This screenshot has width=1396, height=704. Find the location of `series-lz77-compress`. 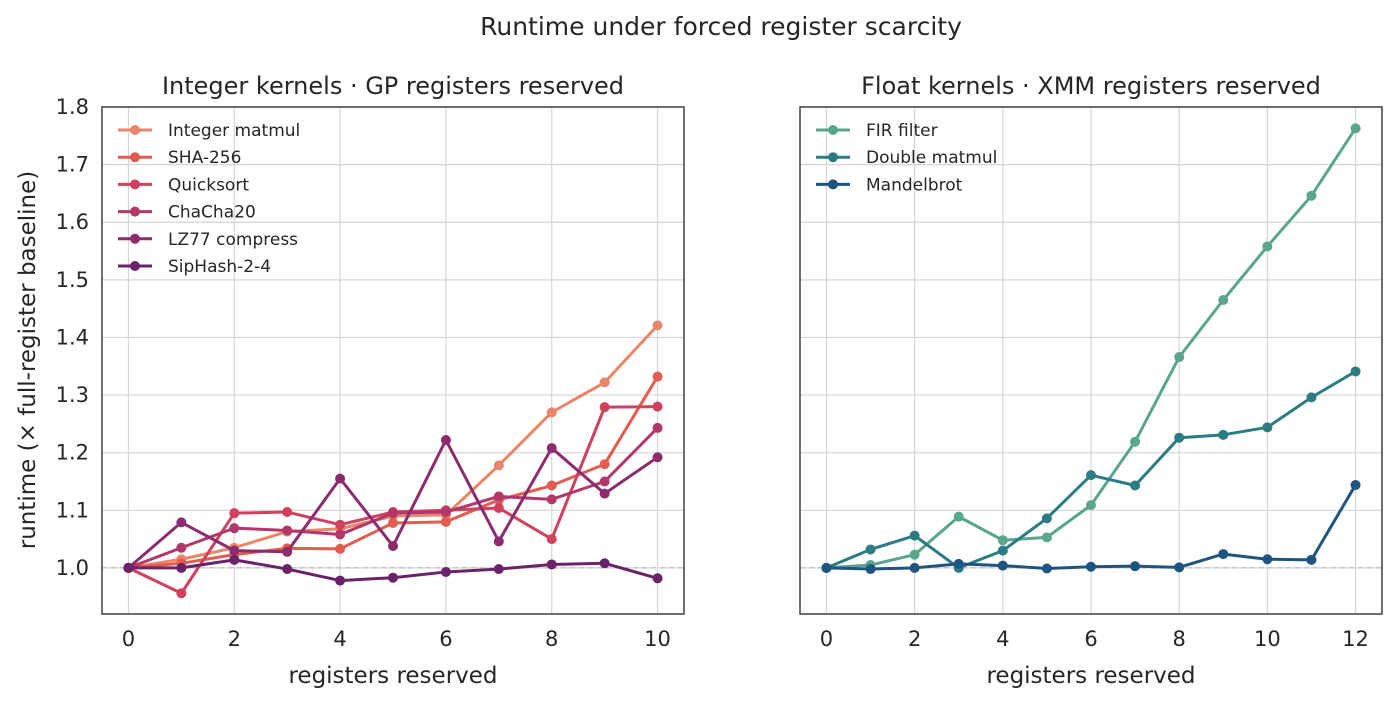

series-lz77-compress is located at coordinates (393, 504).